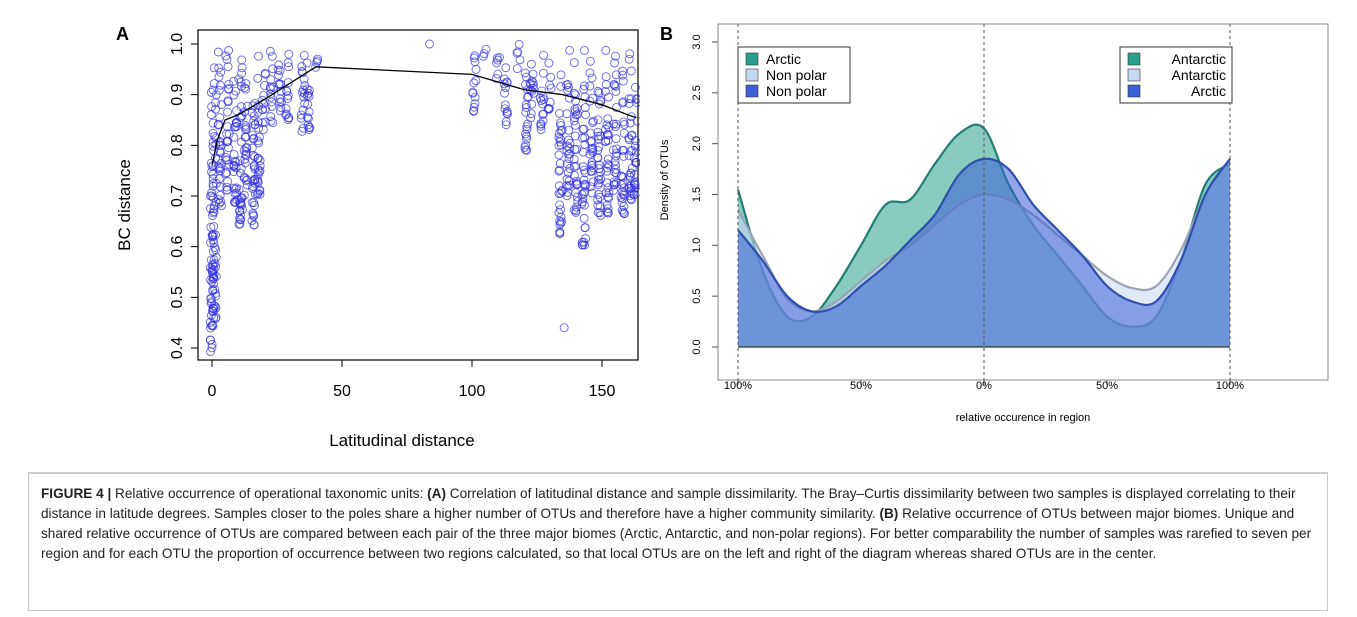 The image size is (1357, 617). Describe the element at coordinates (342, 391) in the screenshot. I see `x-tick-label: 50` at that location.